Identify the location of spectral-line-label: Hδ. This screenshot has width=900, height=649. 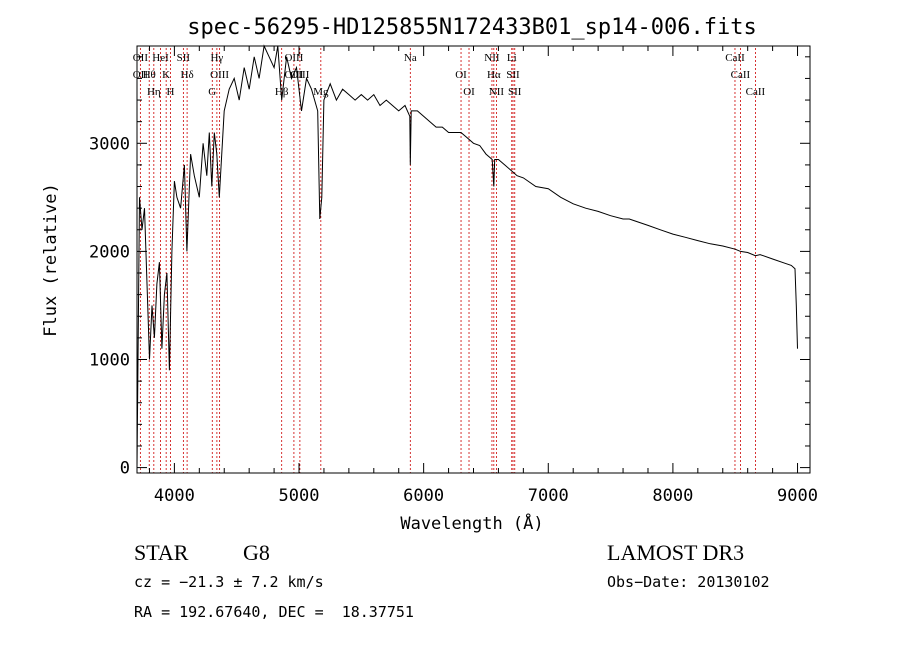
(187, 75).